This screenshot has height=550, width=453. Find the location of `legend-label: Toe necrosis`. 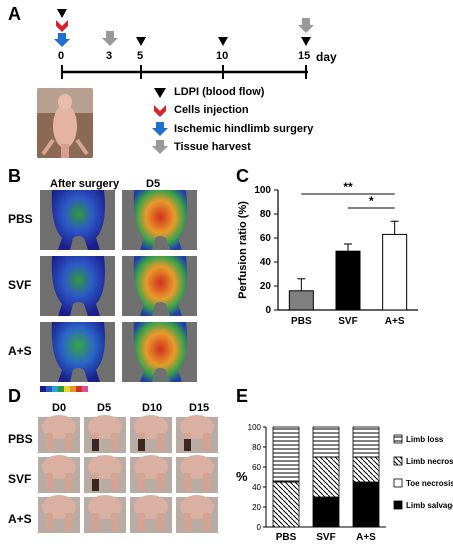

legend-label: Toe necrosis is located at coordinates (429, 483).